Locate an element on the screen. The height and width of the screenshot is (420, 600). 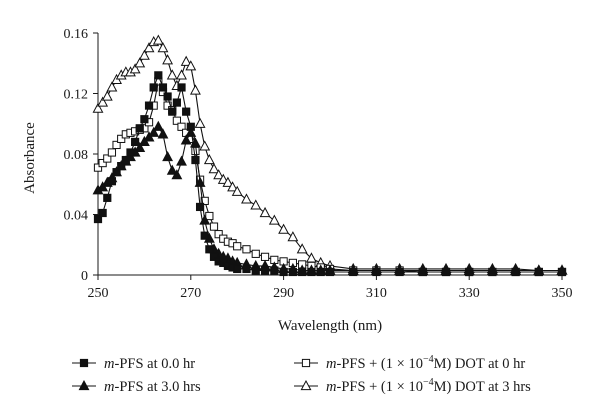
x-tick-label: 330 is located at coordinates (469, 293).